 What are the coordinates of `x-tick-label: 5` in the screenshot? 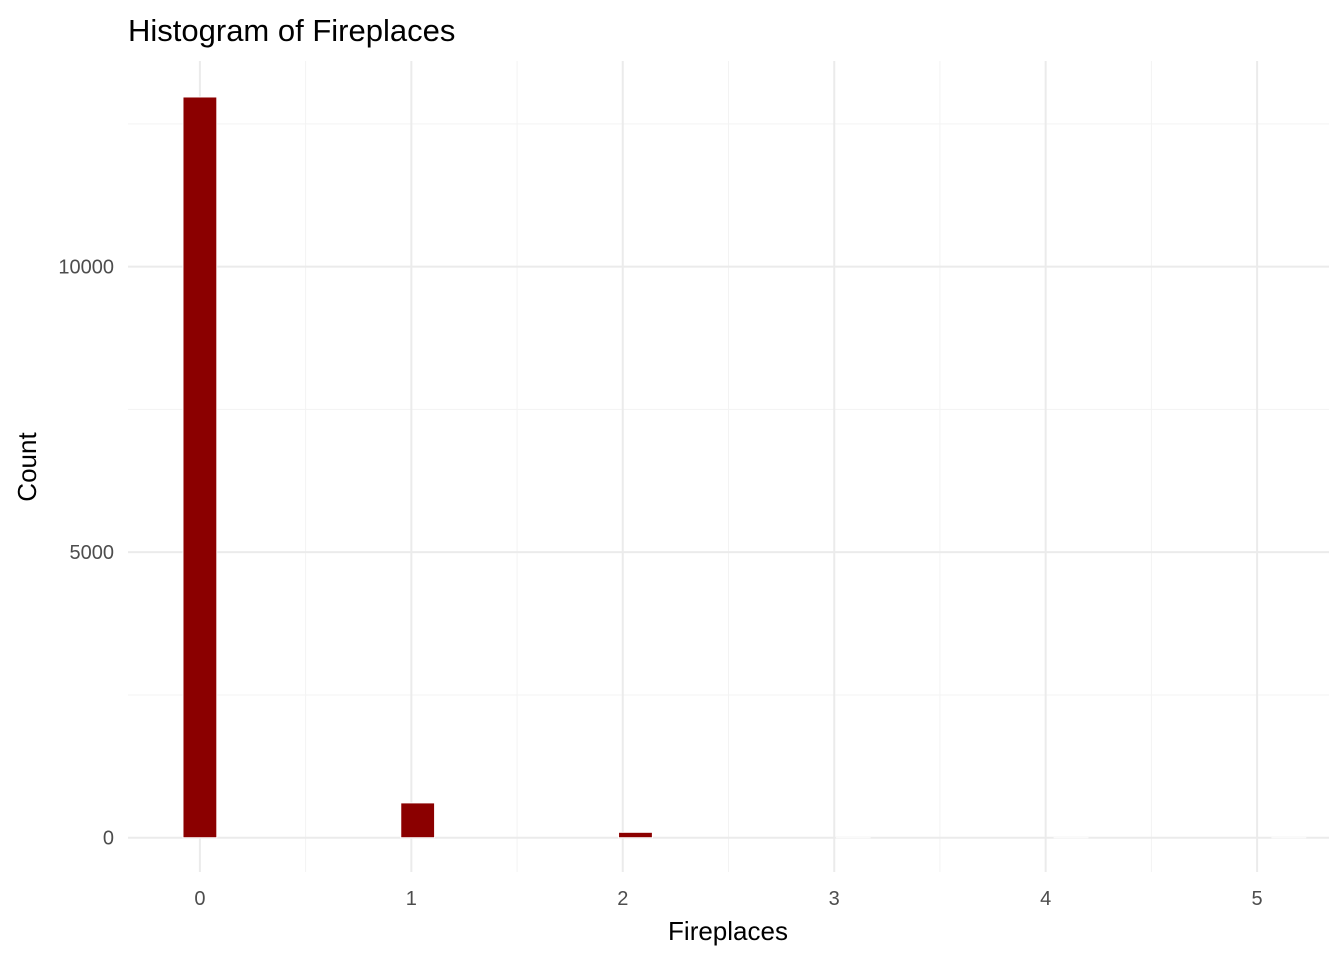 It's located at (1257, 899).